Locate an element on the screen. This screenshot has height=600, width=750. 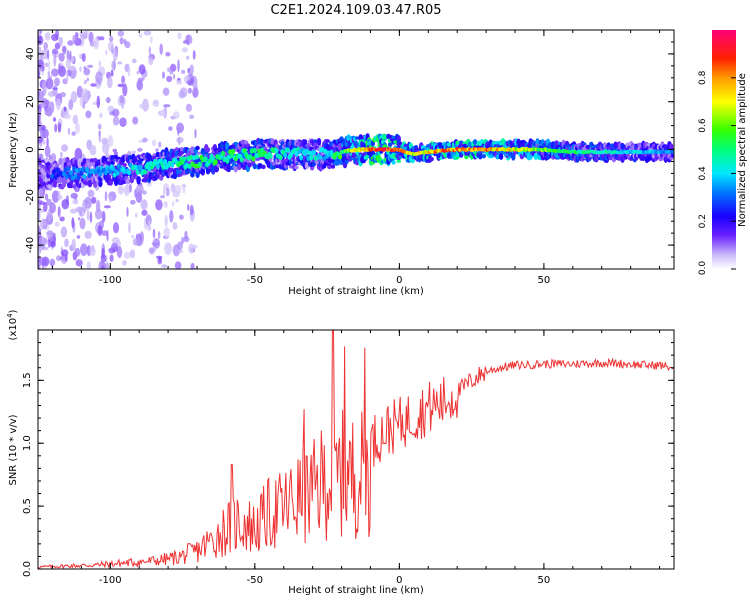
colorbar-tick-label: 0.4 is located at coordinates (703, 173).